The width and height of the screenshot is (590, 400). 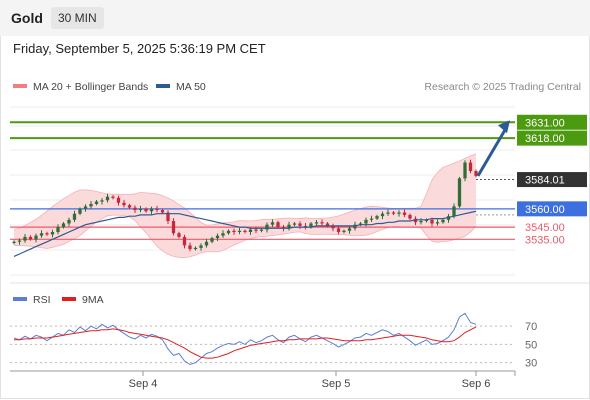 I want to click on header-bar: Gold 30 MIN, so click(x=295, y=18).